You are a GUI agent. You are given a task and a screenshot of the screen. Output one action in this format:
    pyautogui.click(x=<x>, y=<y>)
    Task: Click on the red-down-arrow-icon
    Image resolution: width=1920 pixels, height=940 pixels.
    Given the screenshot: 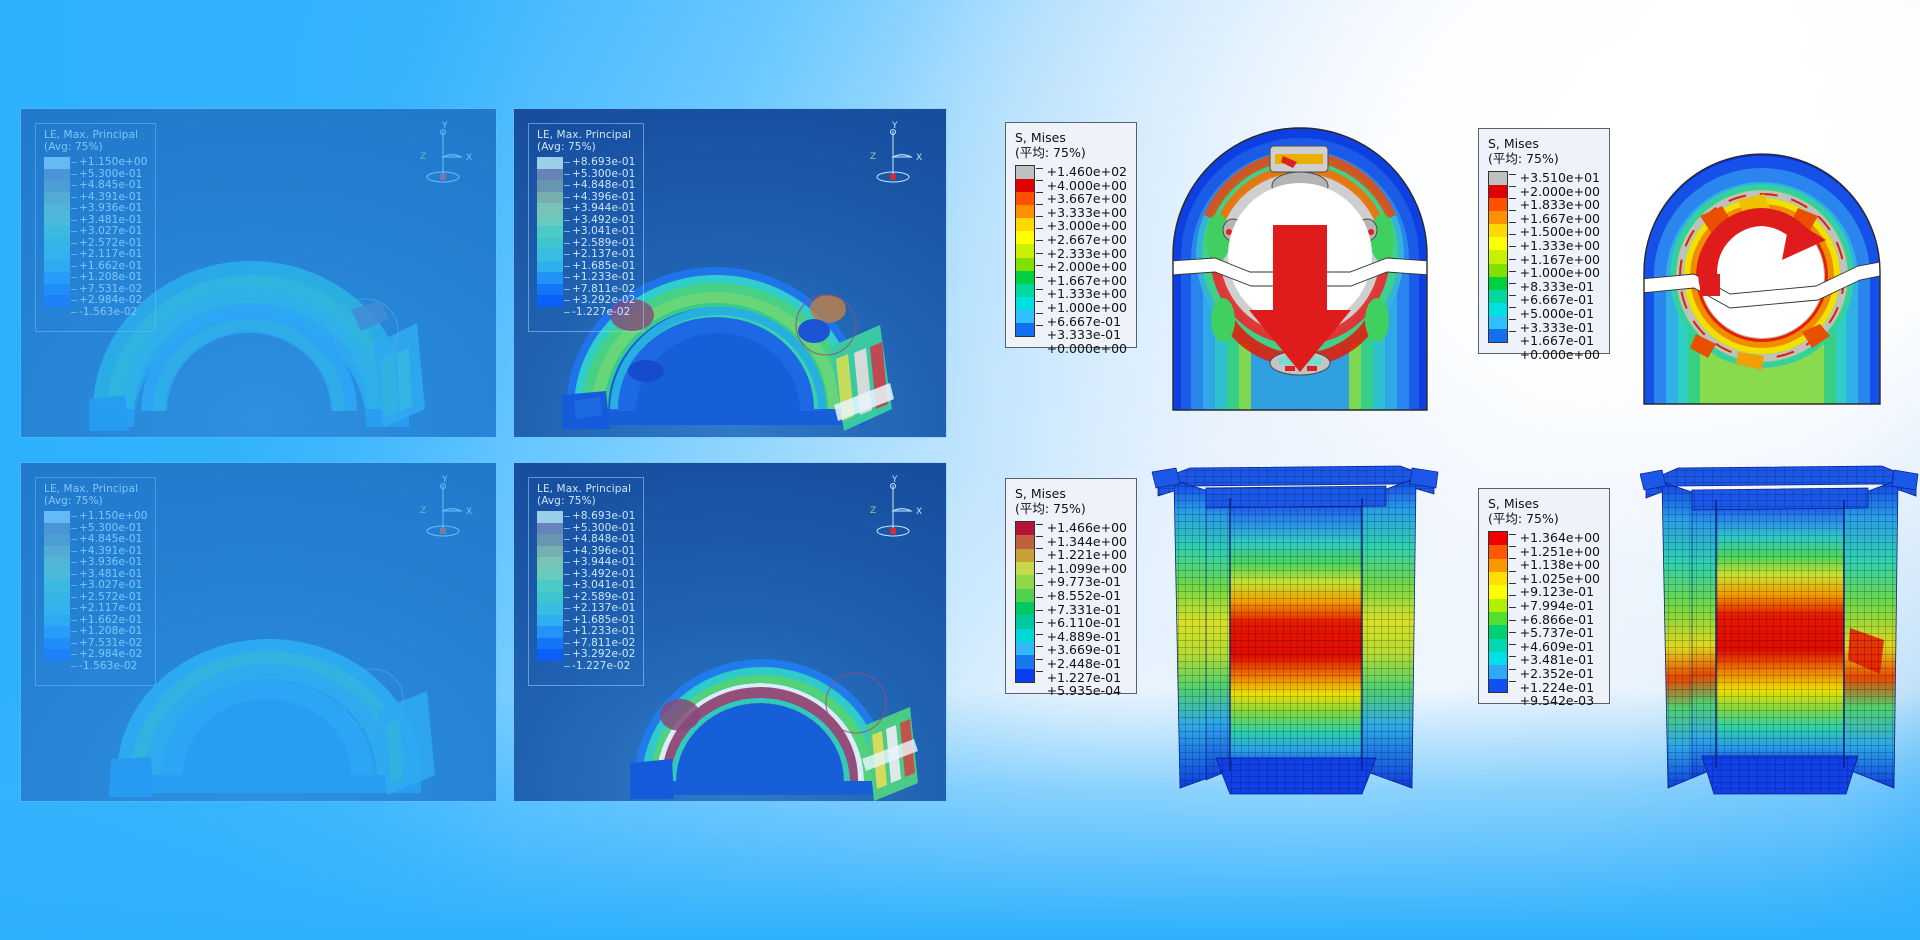 What is the action you would take?
    pyautogui.click(x=1300, y=298)
    